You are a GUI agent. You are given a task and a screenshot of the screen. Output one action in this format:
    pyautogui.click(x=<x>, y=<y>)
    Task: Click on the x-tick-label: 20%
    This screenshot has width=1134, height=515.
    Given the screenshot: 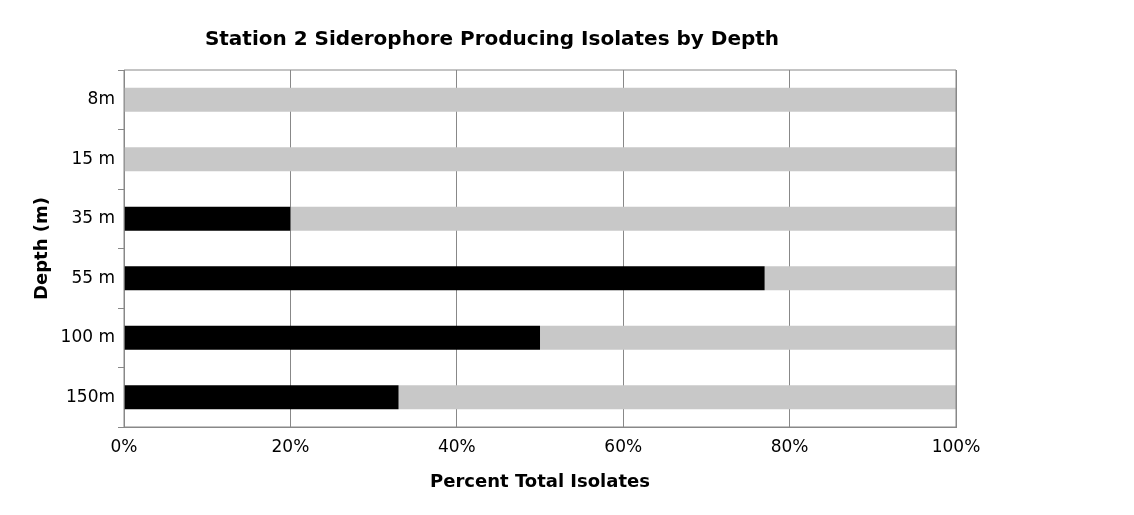 What is the action you would take?
    pyautogui.click(x=290, y=445)
    